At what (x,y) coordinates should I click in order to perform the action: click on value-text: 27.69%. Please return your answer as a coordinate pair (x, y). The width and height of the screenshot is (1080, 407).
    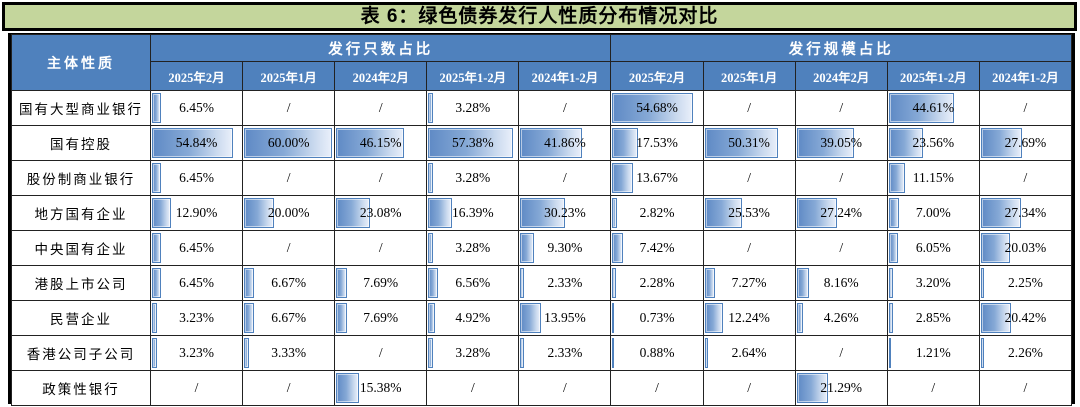
    Looking at the image, I should click on (1025, 142).